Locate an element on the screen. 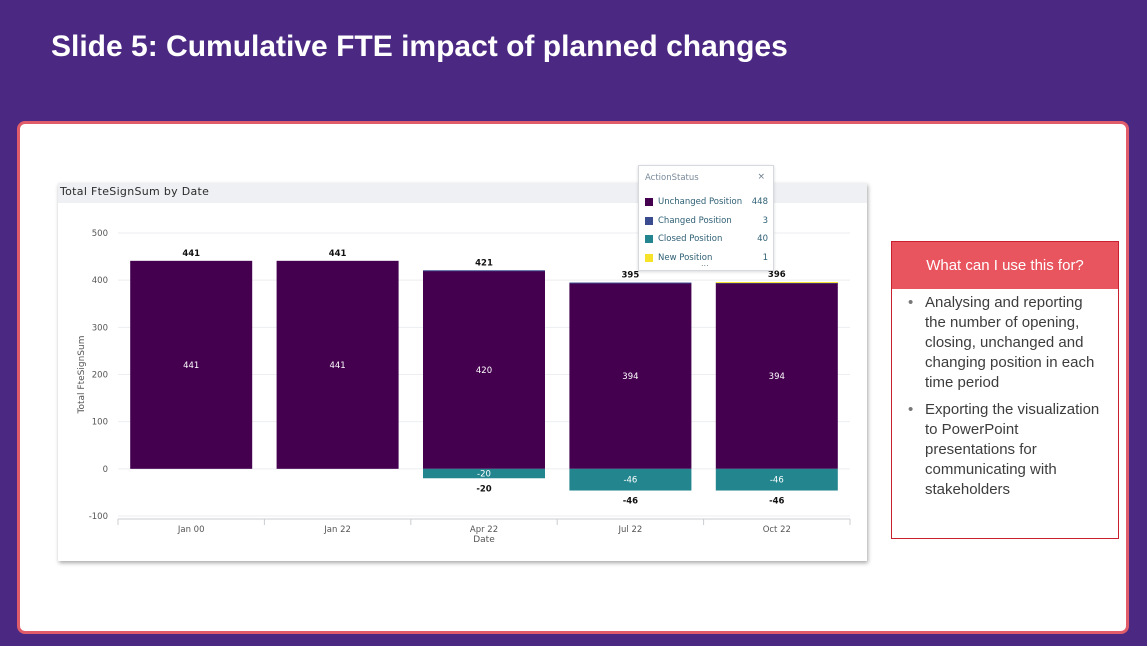 The image size is (1147, 646). legend-label: Closed Position is located at coordinates (690, 239).